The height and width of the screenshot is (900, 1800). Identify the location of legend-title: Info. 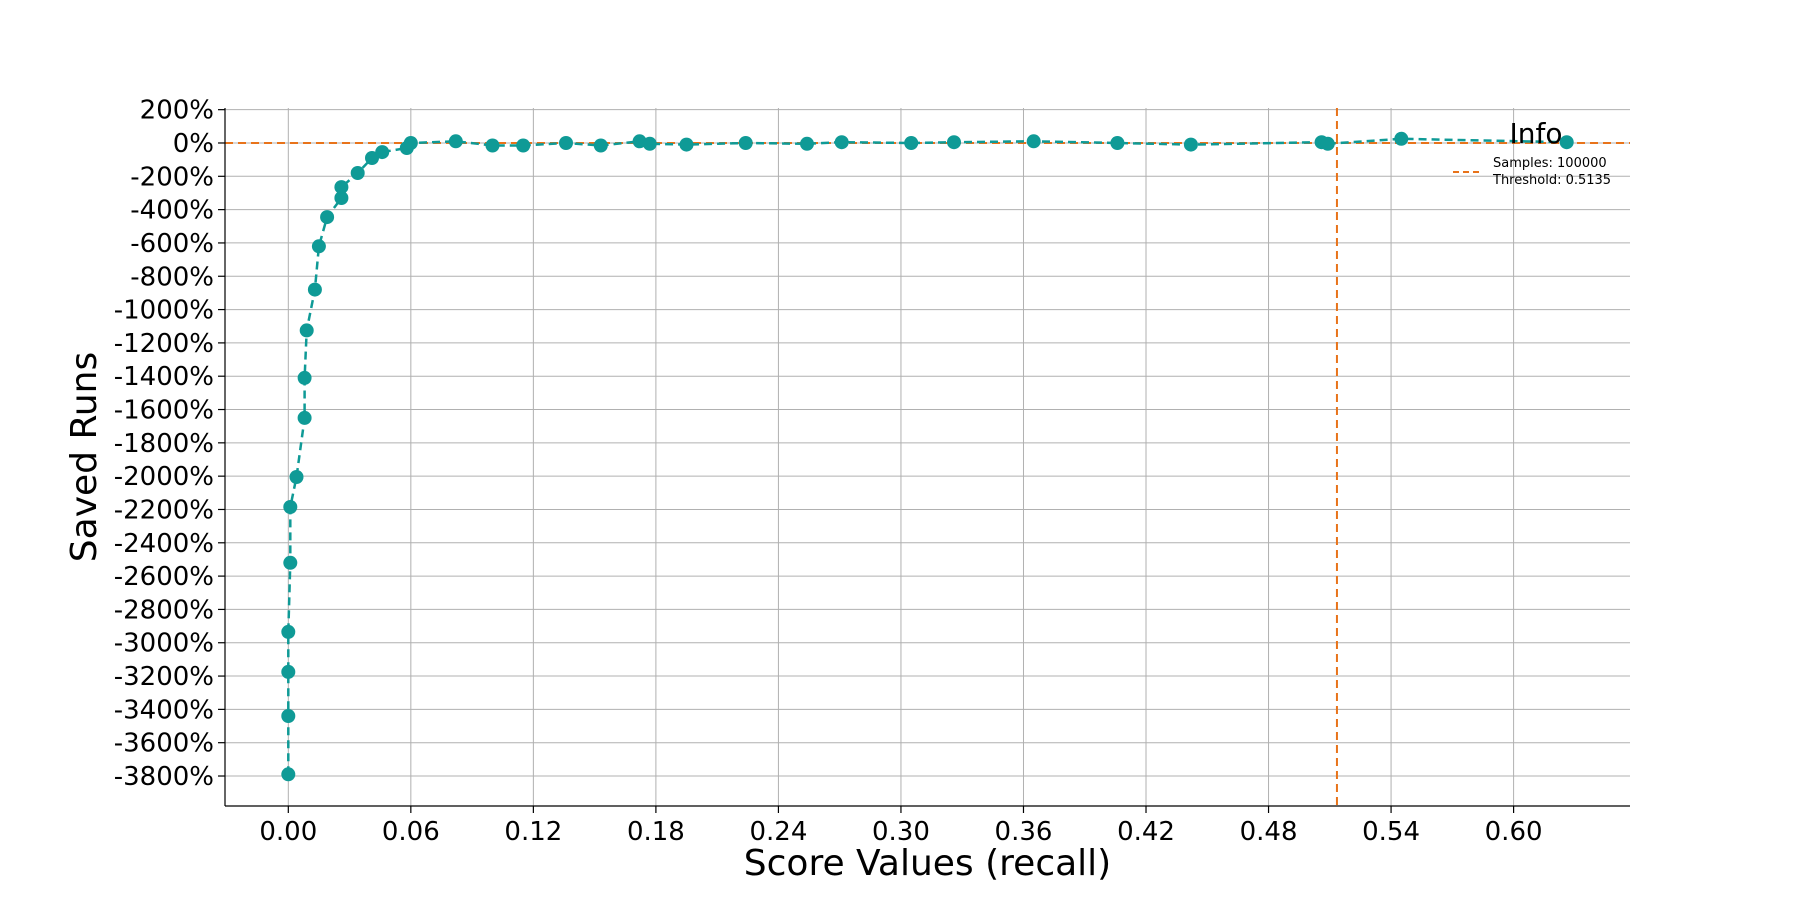
(1536, 133).